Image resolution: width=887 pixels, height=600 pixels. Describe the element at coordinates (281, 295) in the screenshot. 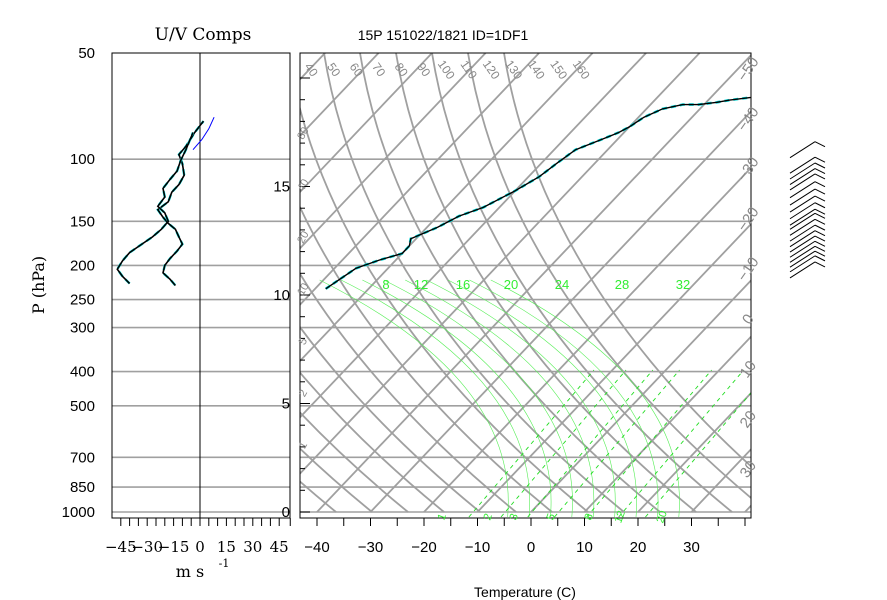

I see `height-tick-label-10: 10` at that location.